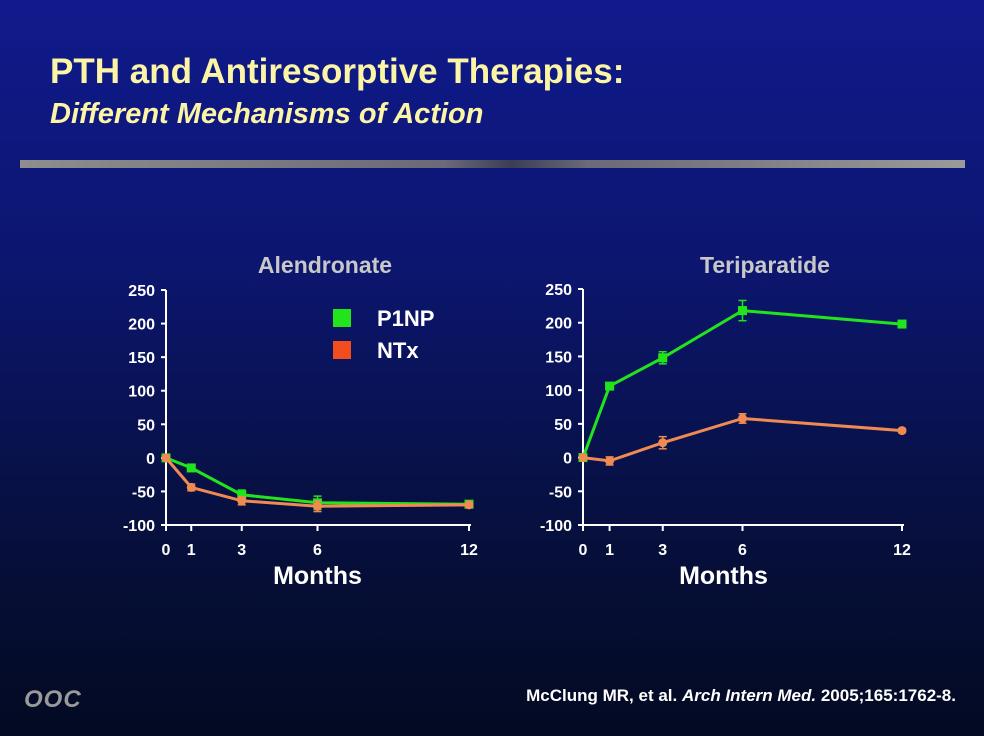 Image resolution: width=984 pixels, height=736 pixels. I want to click on chart1-y-tick-label: 0, so click(150, 459).